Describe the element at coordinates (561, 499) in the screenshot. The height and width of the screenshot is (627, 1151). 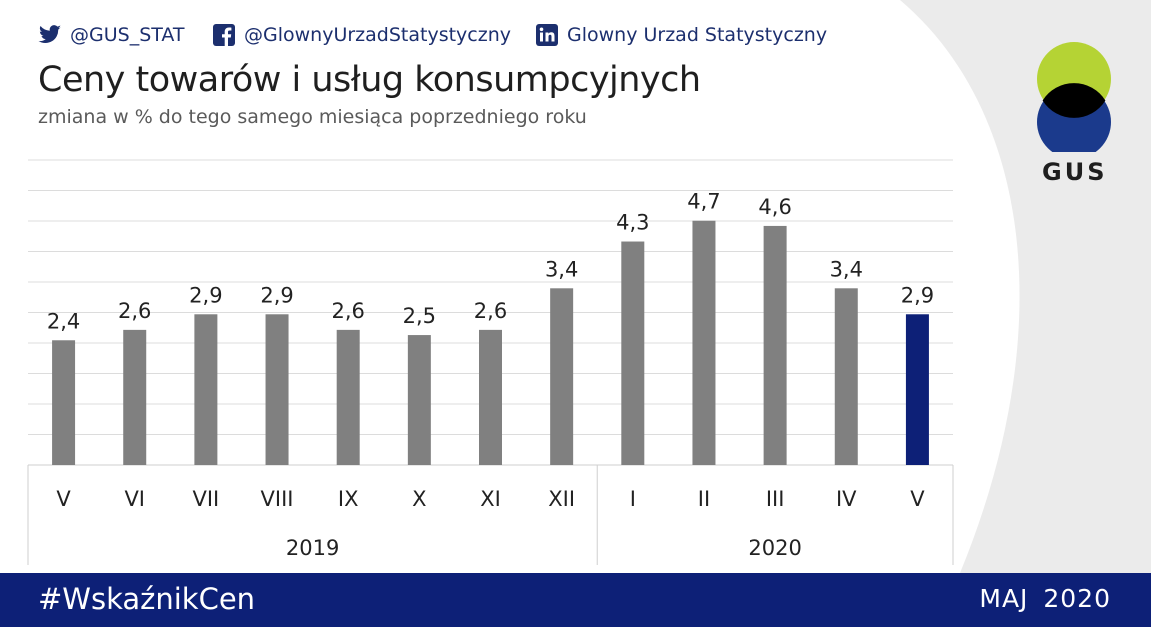
I see `tick-label: XII` at that location.